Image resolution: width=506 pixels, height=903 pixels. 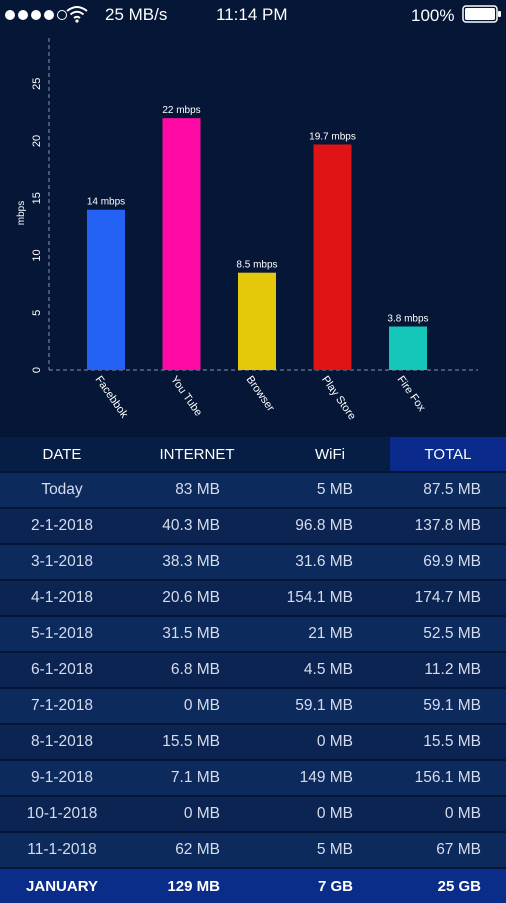 What do you see at coordinates (37, 84) in the screenshot?
I see `y-tick-label: 25` at bounding box center [37, 84].